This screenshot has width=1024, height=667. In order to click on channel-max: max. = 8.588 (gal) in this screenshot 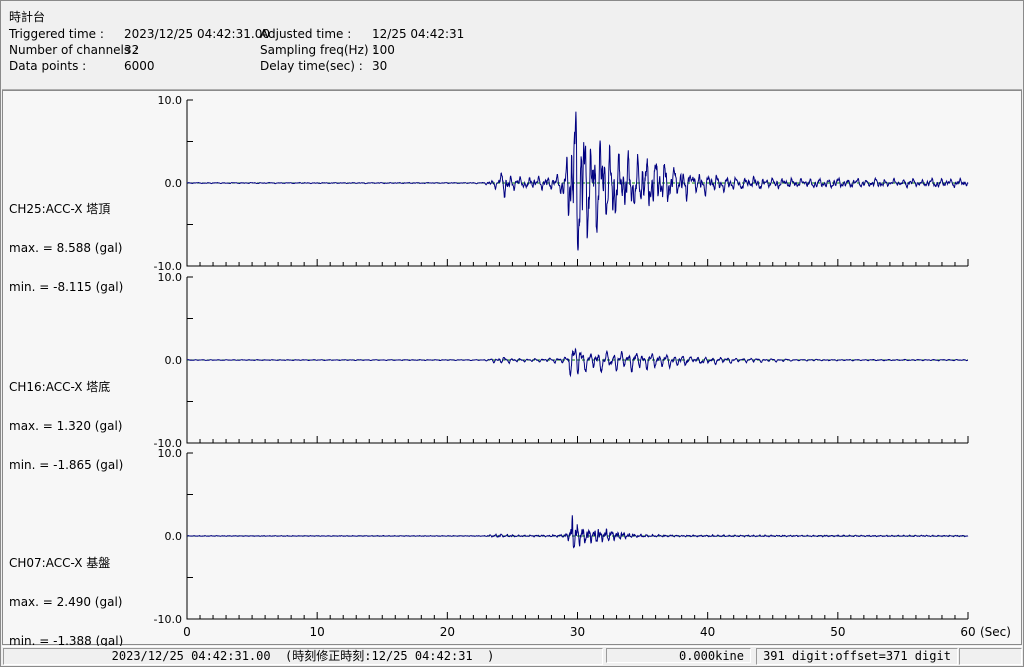, I will do `click(66, 248)`.